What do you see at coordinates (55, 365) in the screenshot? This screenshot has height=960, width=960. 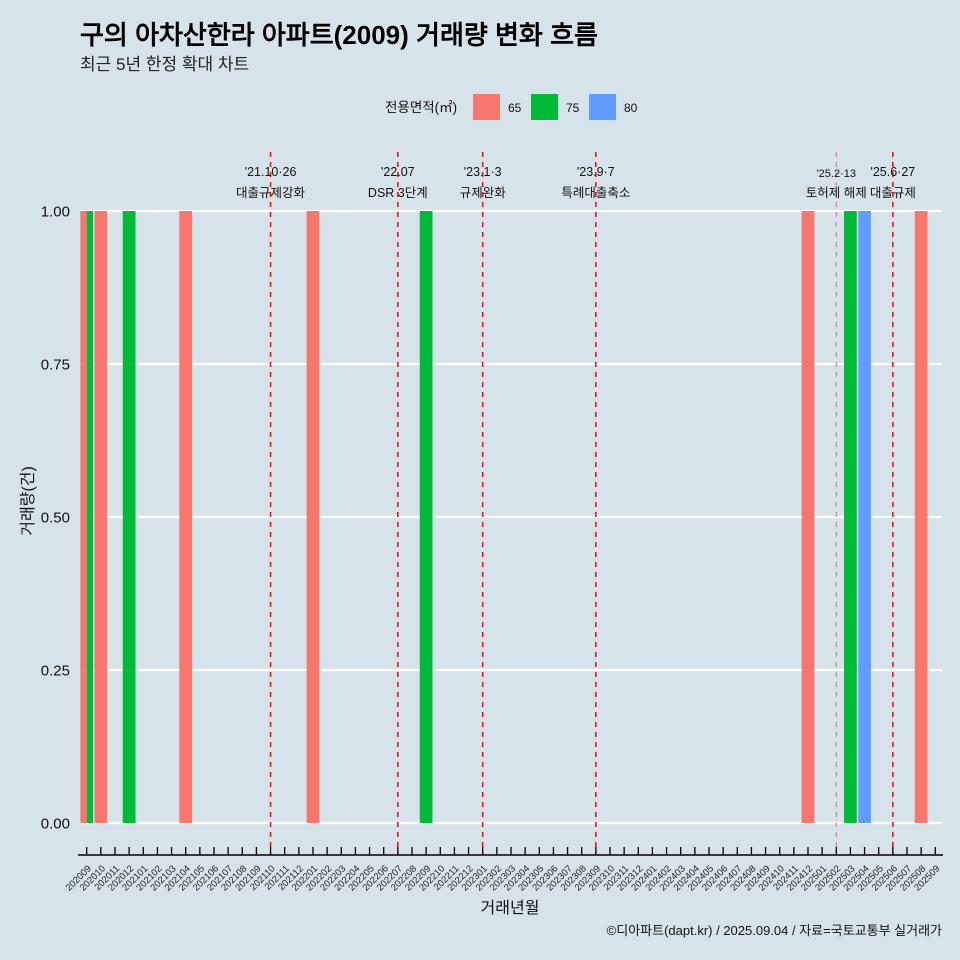 I see `y-tick-label: 0.75` at bounding box center [55, 365].